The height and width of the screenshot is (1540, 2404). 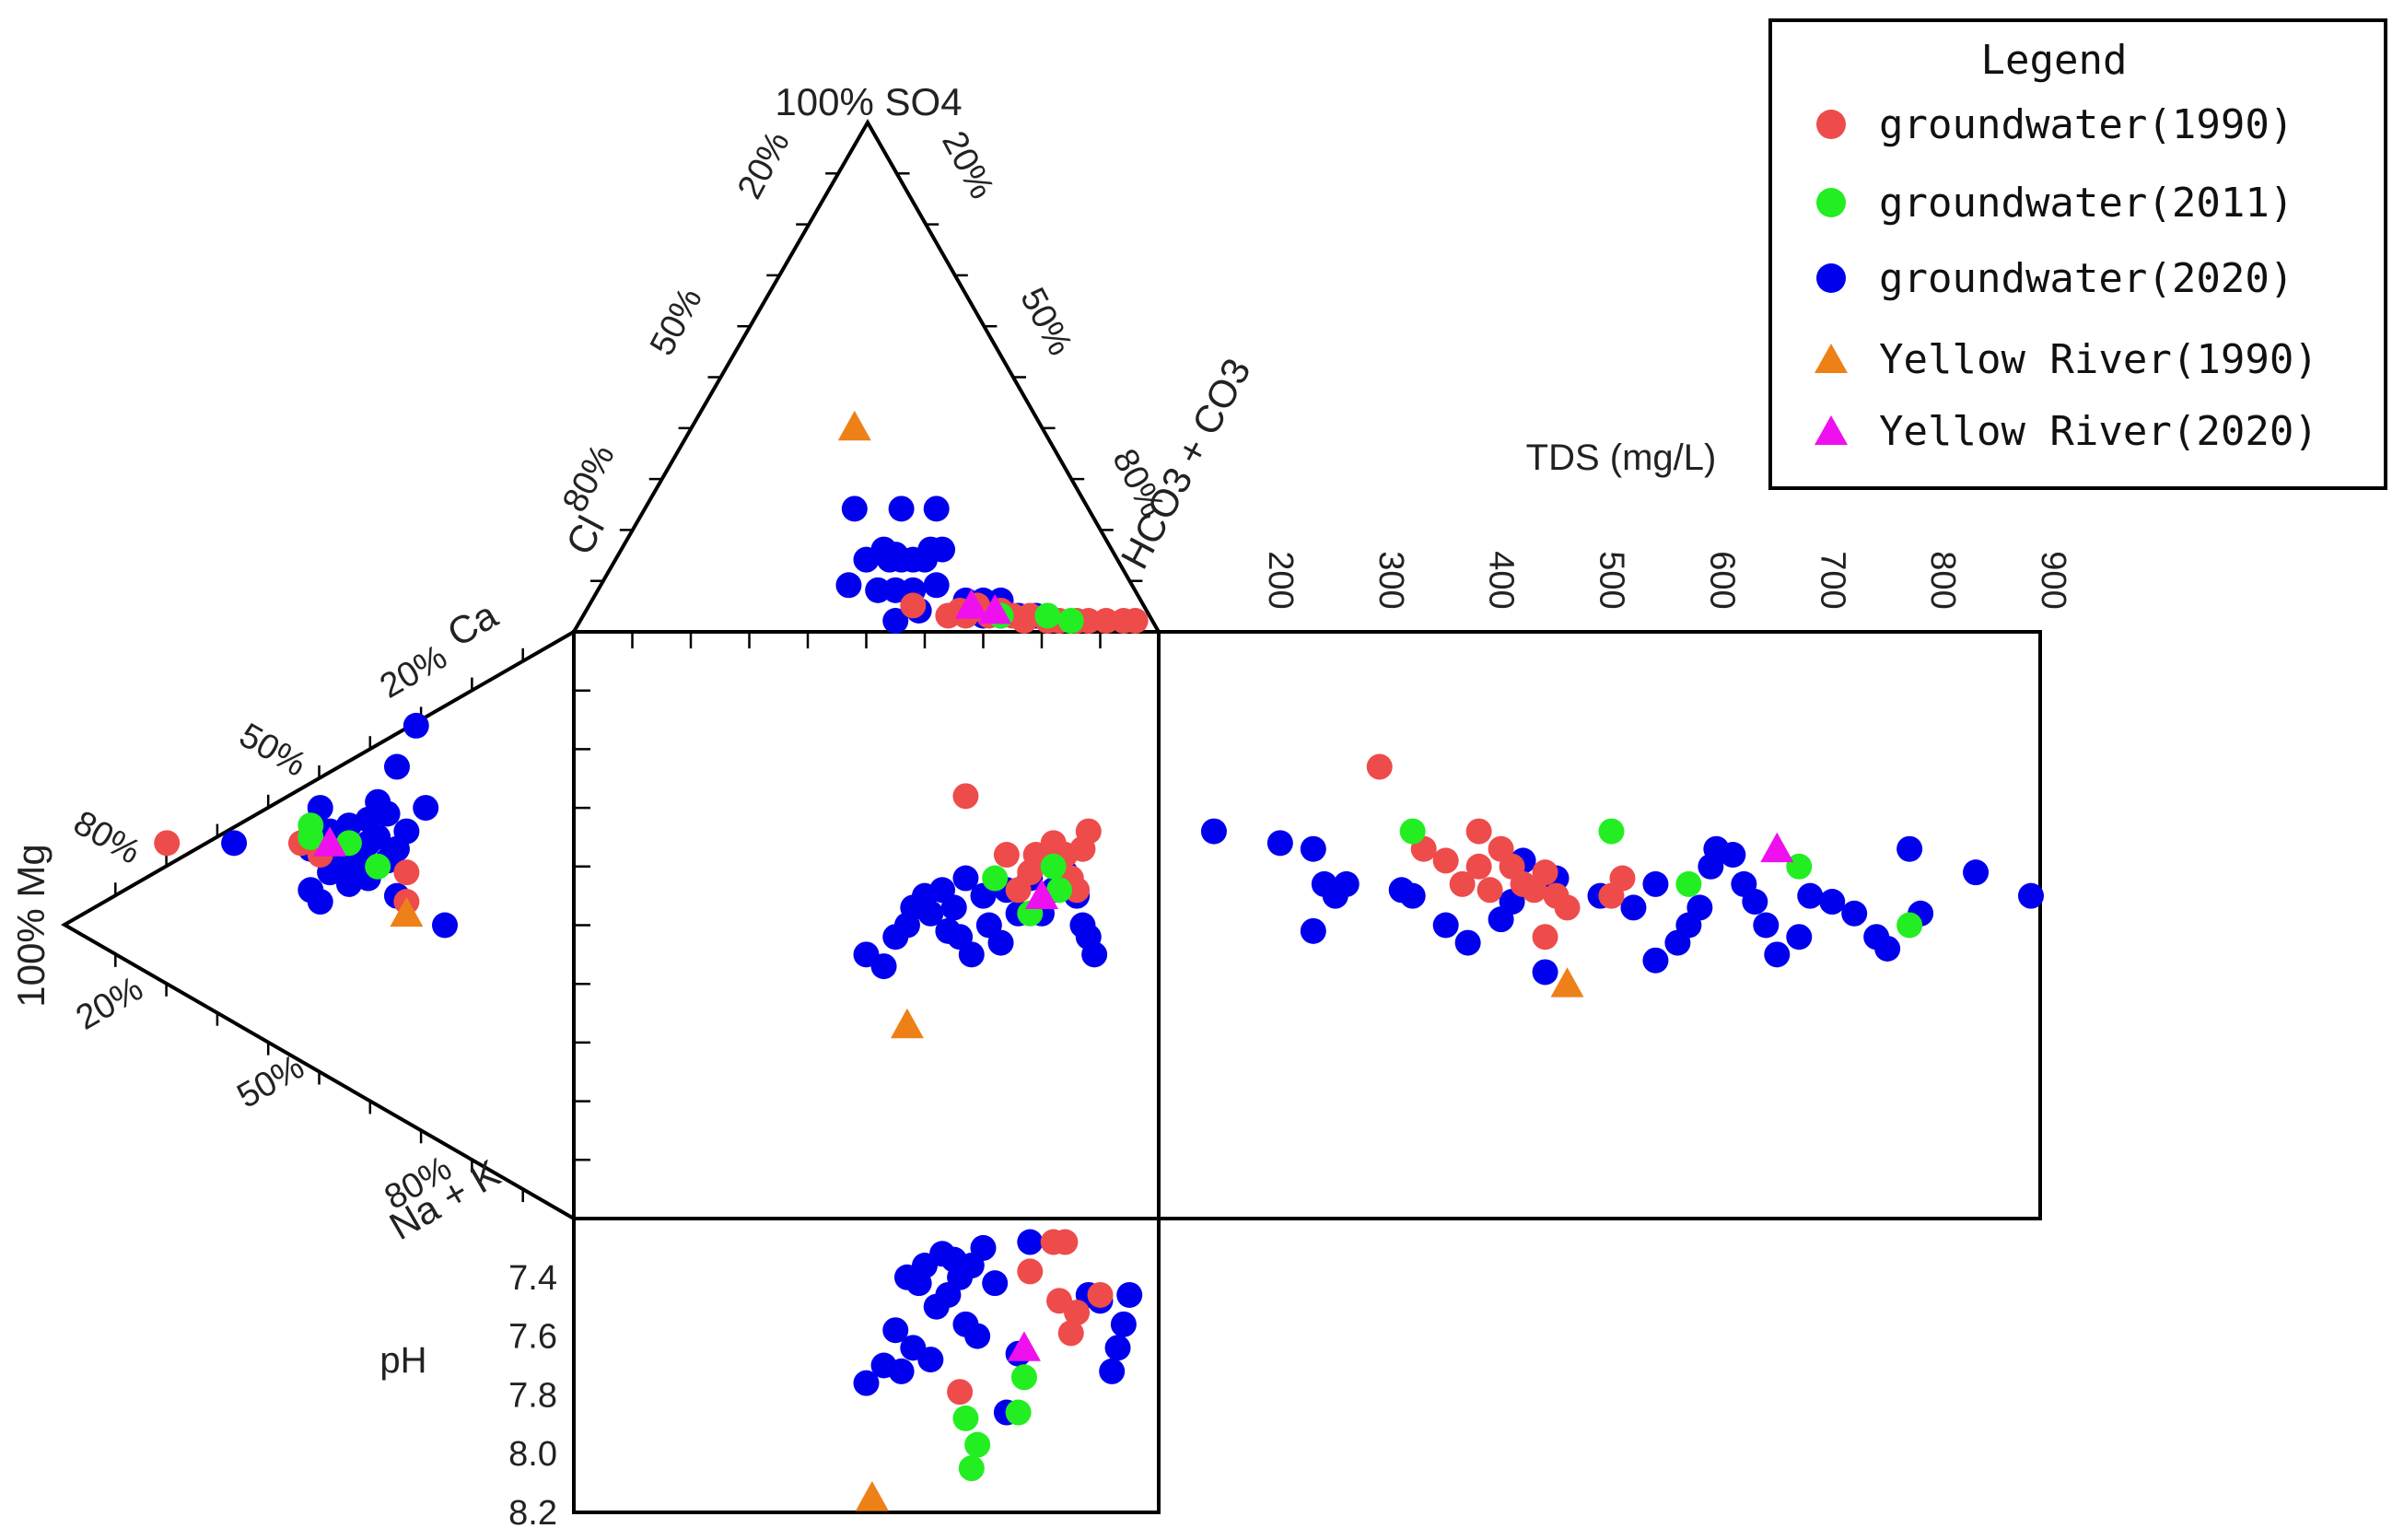 What do you see at coordinates (1501, 580) in the screenshot?
I see `tds-tick-label: 400` at bounding box center [1501, 580].